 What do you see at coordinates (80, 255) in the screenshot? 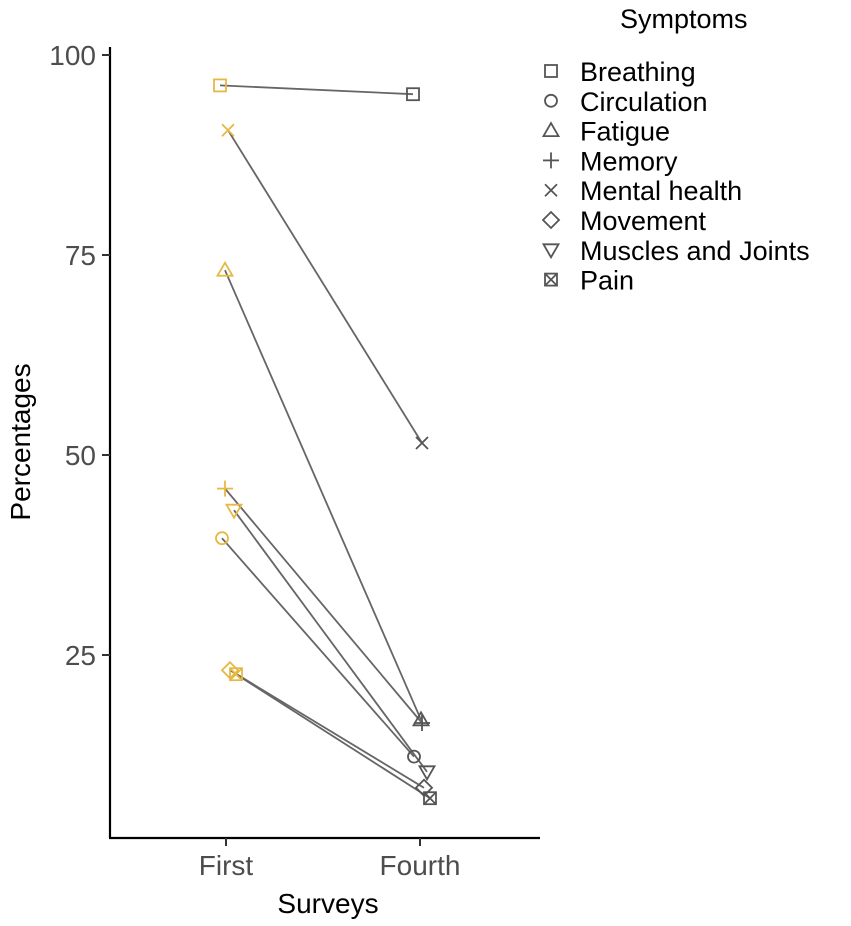
I see `y-tick-label-75: 75` at bounding box center [80, 255].